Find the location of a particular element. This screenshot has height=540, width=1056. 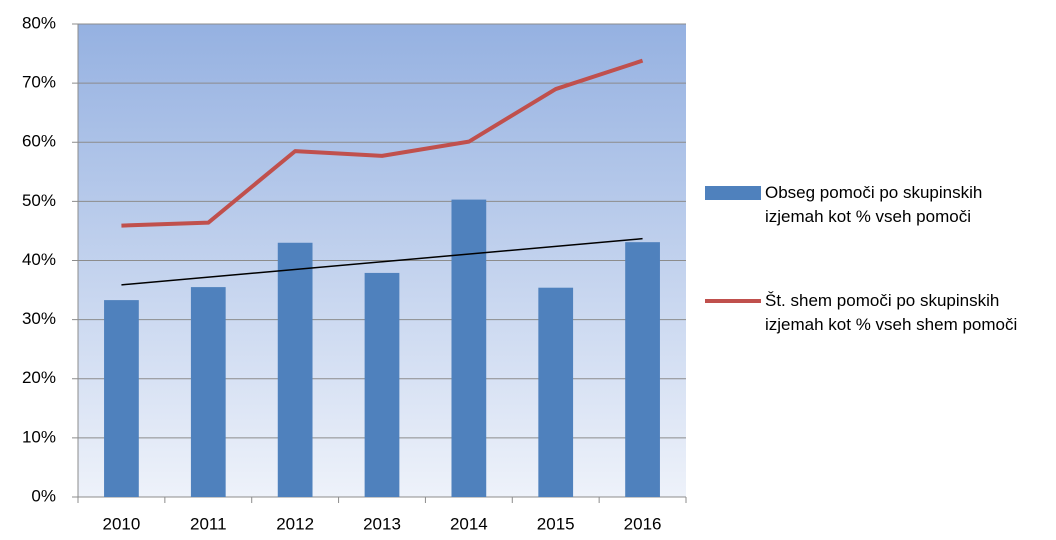

y-tick-label: 50% is located at coordinates (39, 200).